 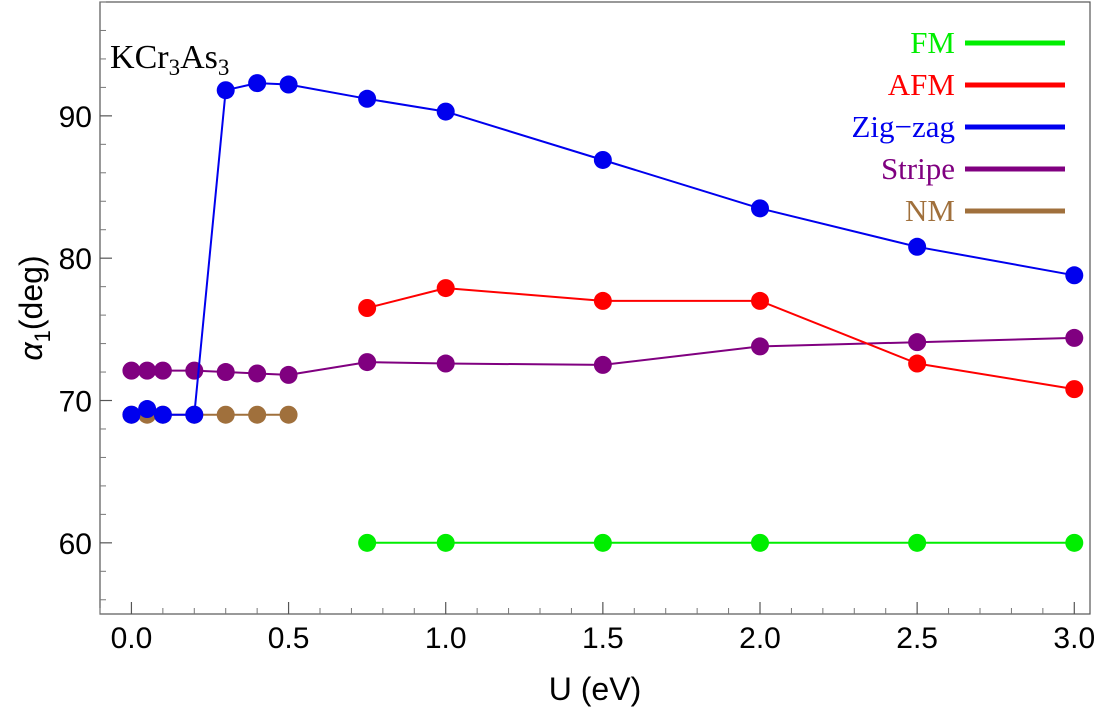 What do you see at coordinates (446, 638) in the screenshot?
I see `x-tick-label: 1.0` at bounding box center [446, 638].